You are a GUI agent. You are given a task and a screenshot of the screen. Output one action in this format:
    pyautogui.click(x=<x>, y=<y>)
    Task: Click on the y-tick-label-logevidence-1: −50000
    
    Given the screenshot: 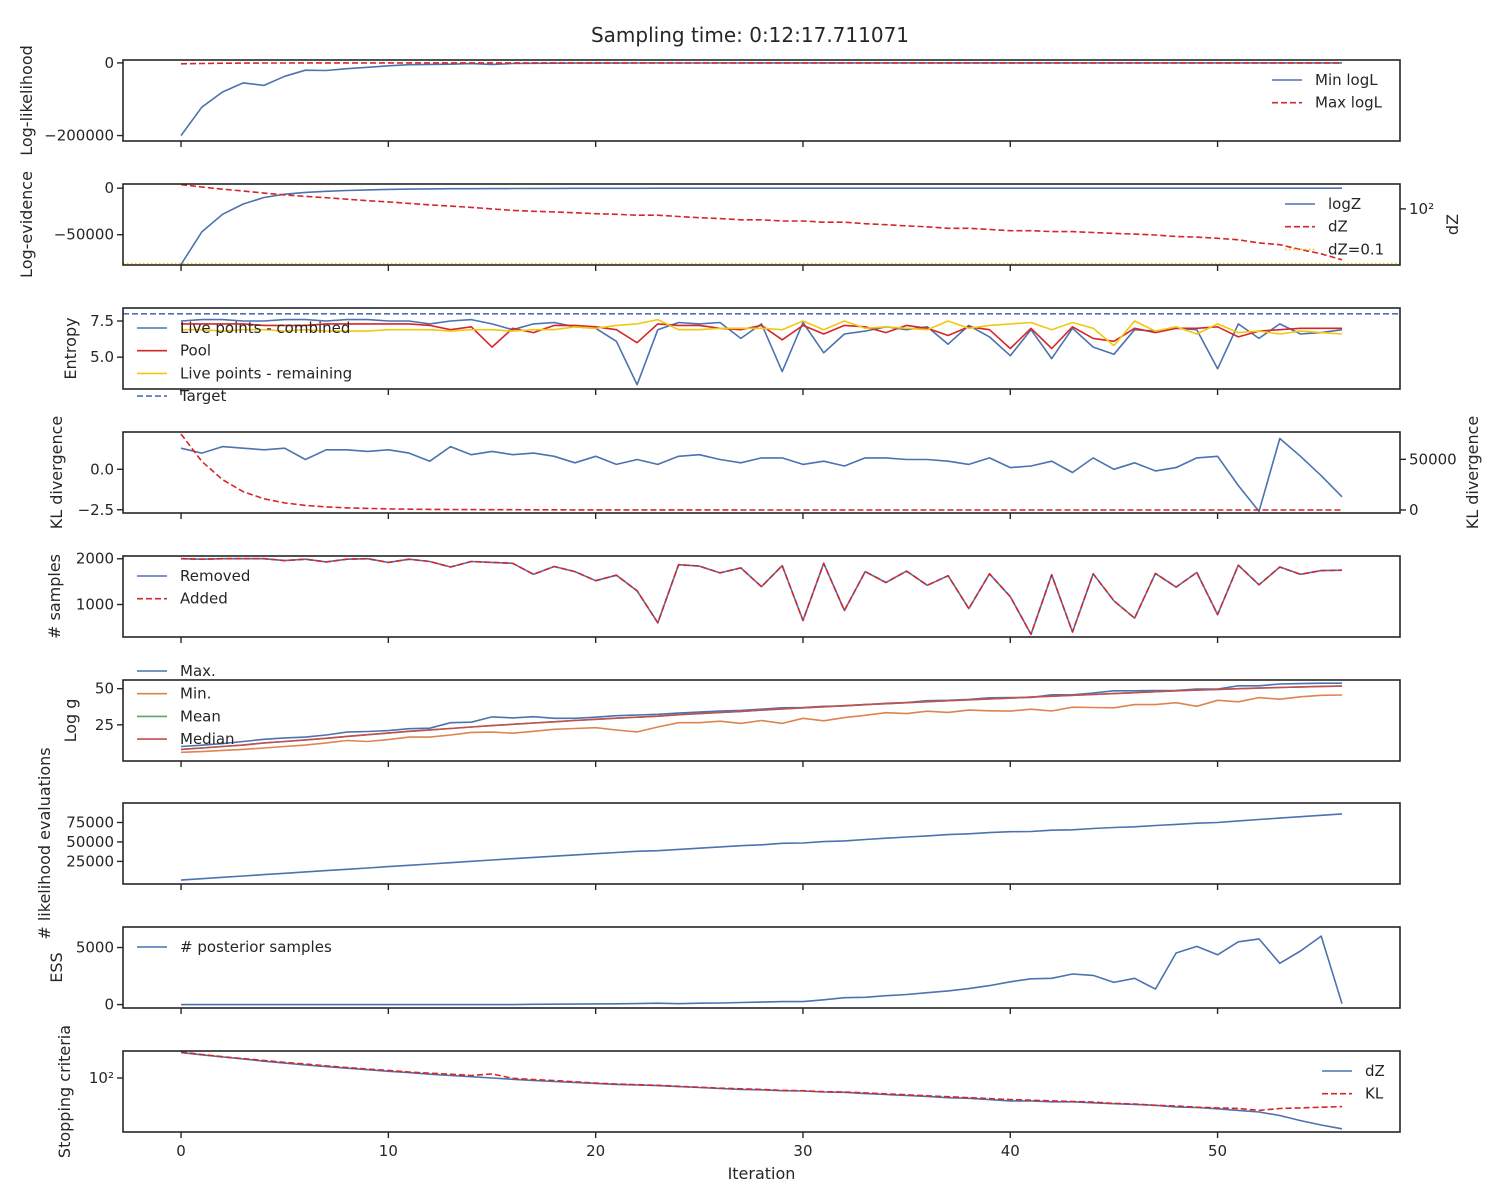 What is the action you would take?
    pyautogui.click(x=84, y=235)
    